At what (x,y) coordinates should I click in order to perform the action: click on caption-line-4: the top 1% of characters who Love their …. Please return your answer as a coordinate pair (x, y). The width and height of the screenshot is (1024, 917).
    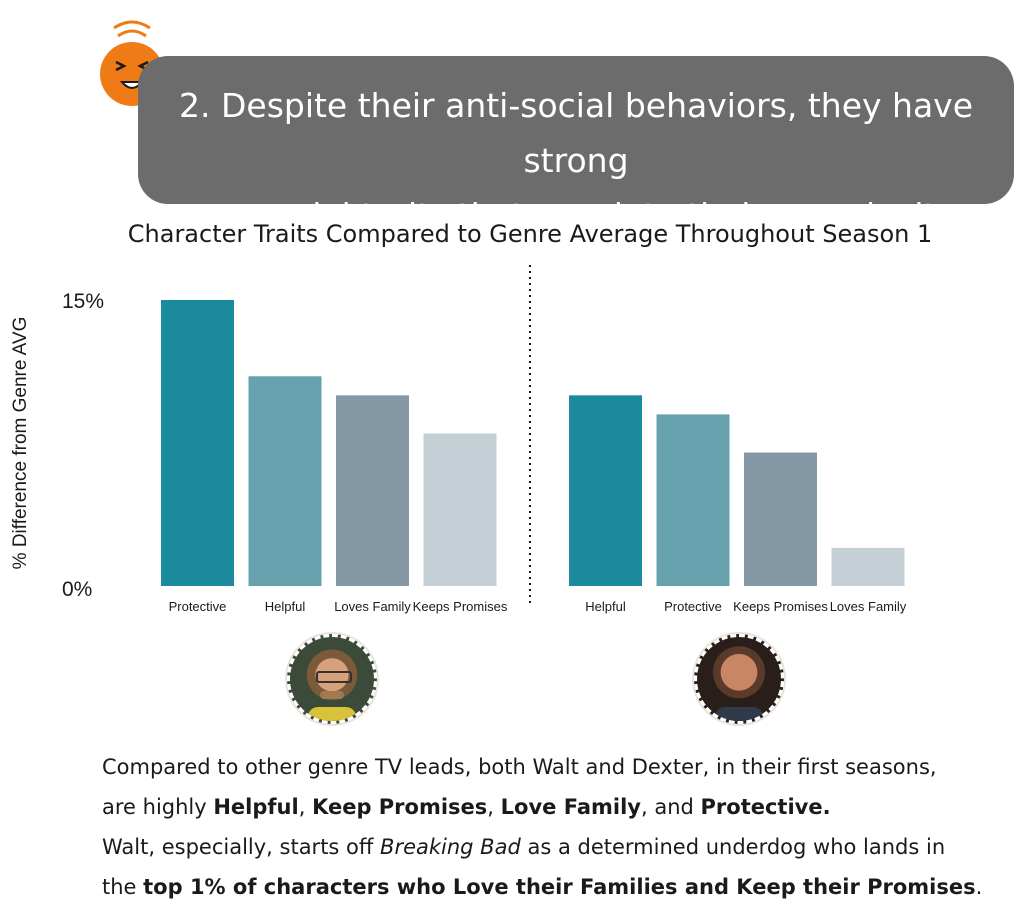
    Looking at the image, I should click on (542, 887).